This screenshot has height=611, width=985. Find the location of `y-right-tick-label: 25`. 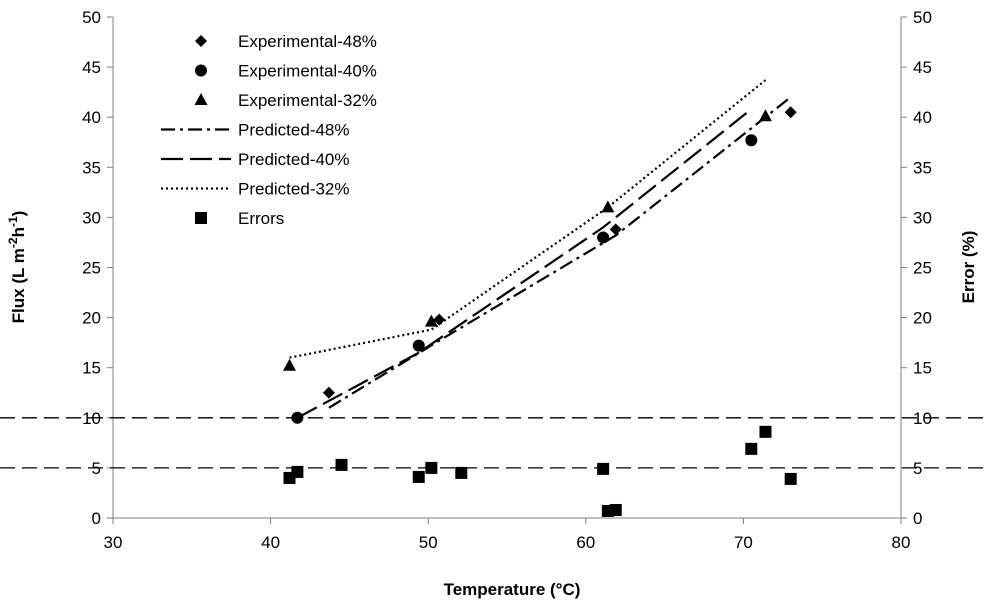

y-right-tick-label: 25 is located at coordinates (922, 268).